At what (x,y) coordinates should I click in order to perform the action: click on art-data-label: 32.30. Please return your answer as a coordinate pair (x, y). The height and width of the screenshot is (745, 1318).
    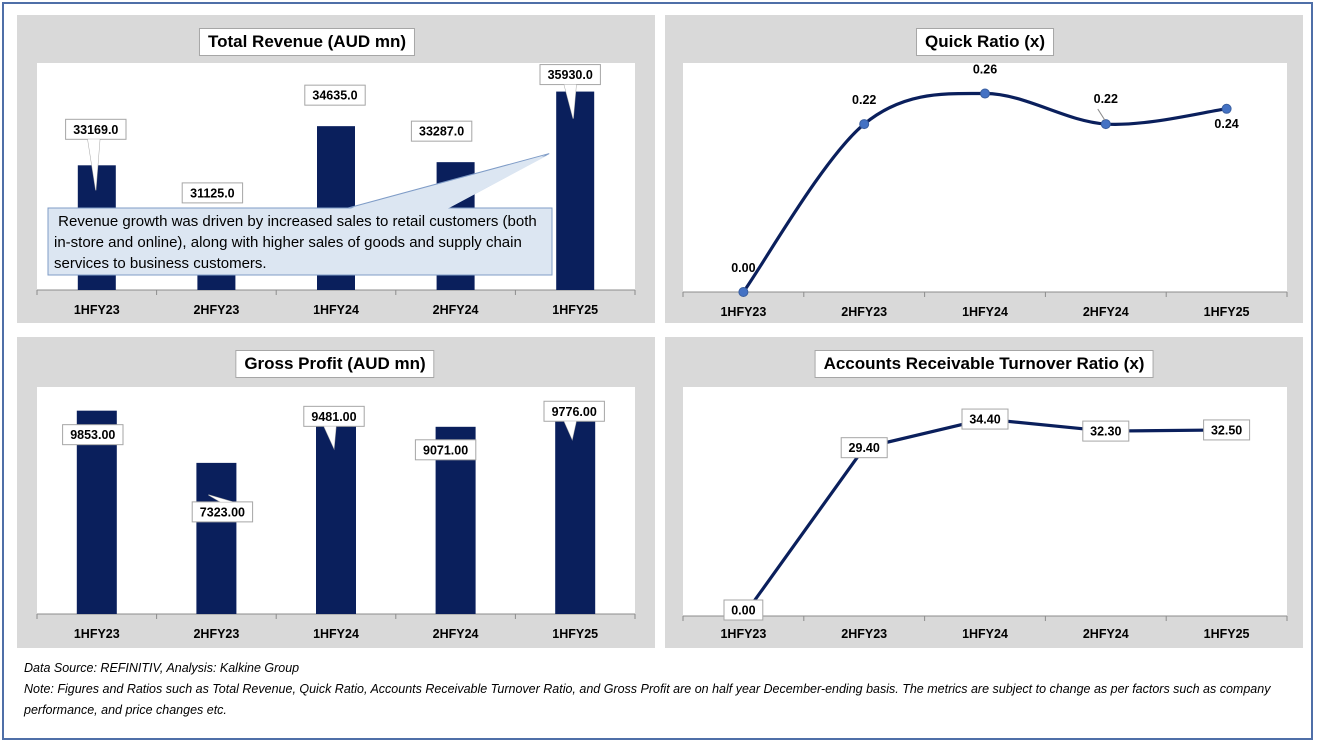
    Looking at the image, I should click on (1105, 432).